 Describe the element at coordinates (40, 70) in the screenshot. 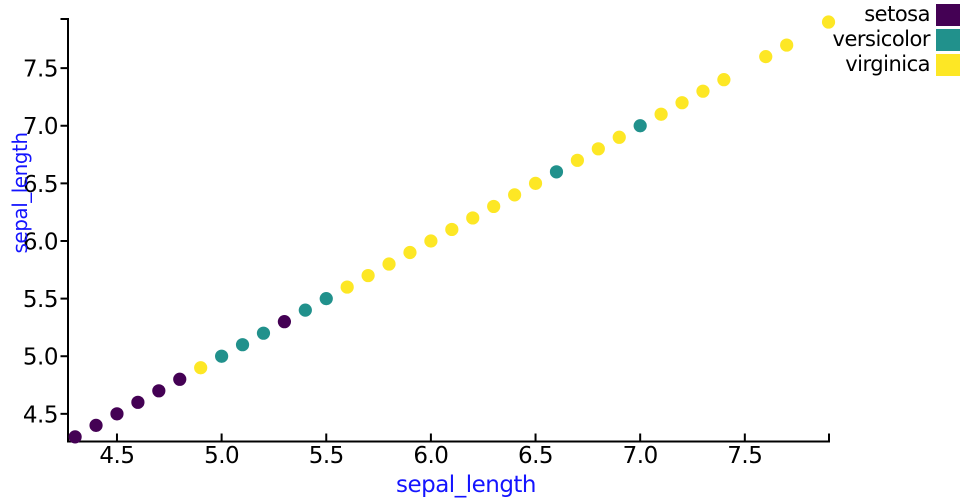

I see `y-tick-label: 7.5` at that location.